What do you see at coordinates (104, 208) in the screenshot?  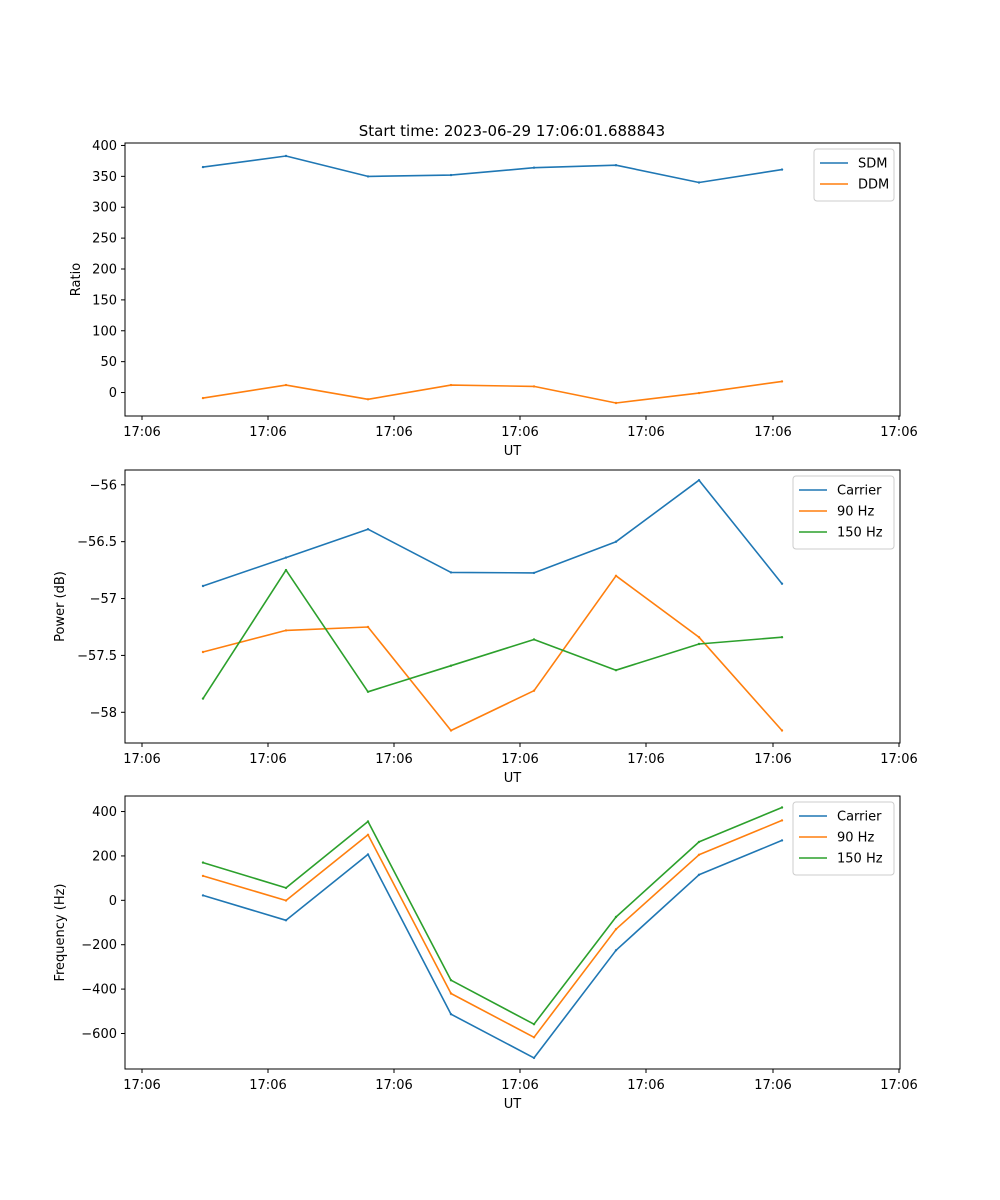 I see `ratio-y-tick-label: 300` at bounding box center [104, 208].